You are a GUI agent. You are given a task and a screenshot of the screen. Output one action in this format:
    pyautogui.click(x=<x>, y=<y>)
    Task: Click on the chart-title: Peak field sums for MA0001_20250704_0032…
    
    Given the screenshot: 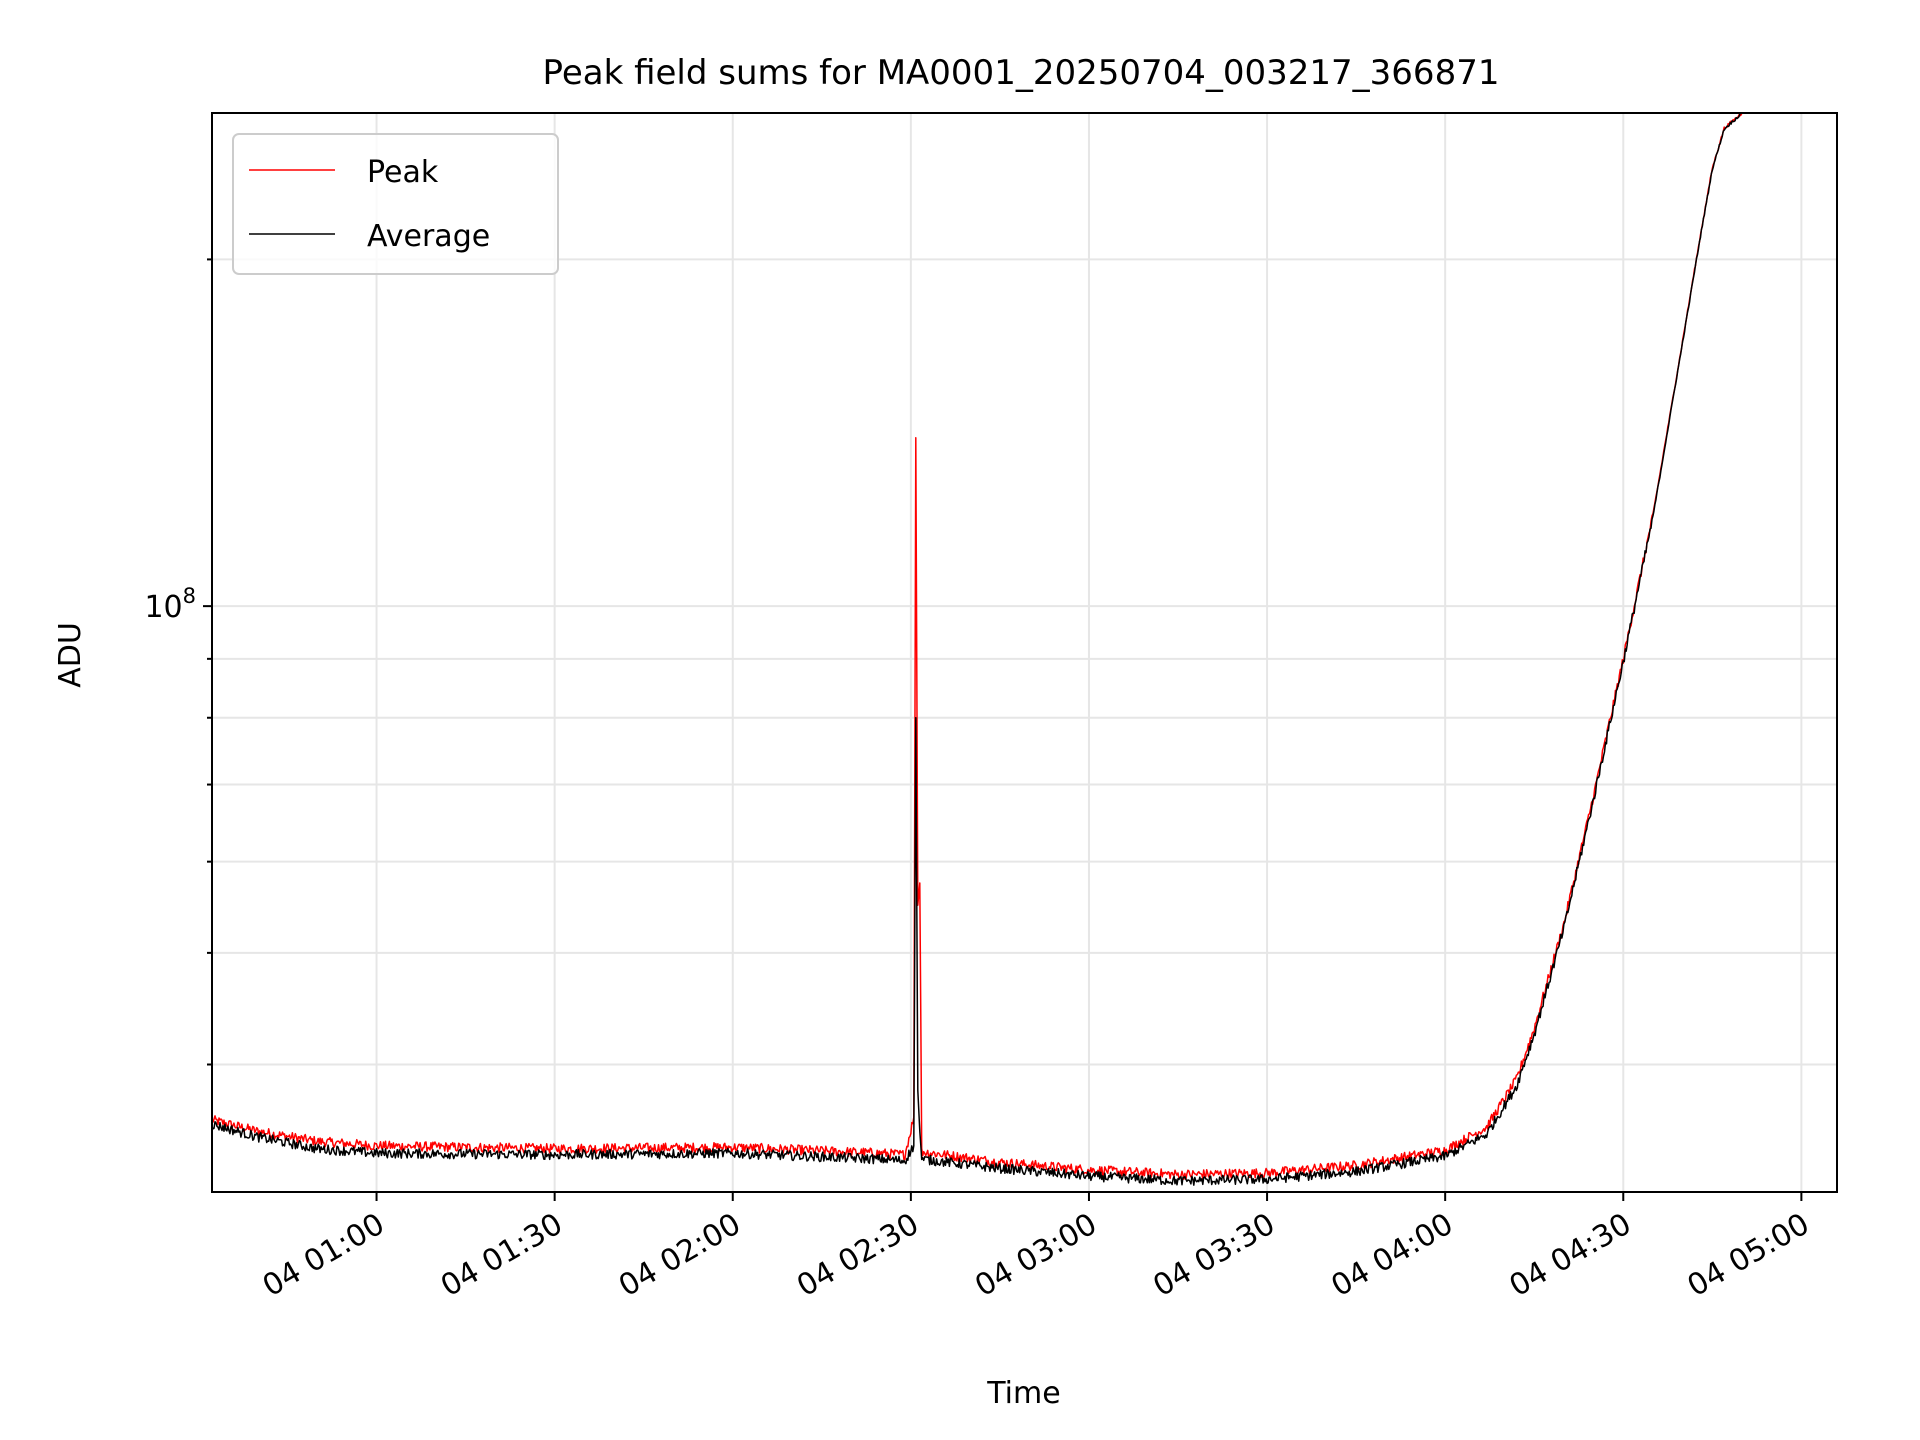 What is the action you would take?
    pyautogui.click(x=1021, y=73)
    